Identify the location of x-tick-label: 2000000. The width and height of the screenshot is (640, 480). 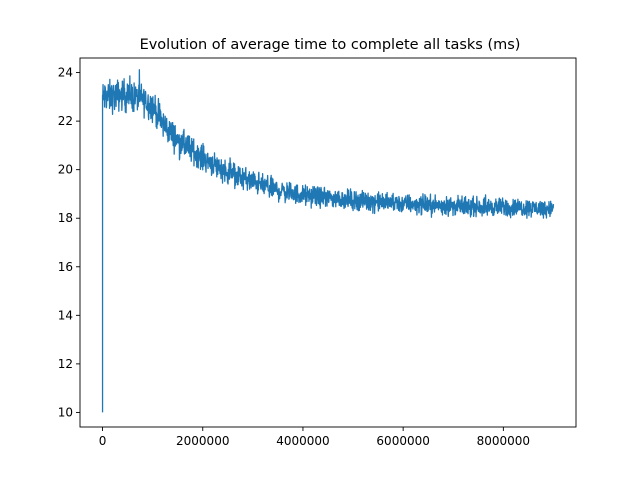
(202, 441).